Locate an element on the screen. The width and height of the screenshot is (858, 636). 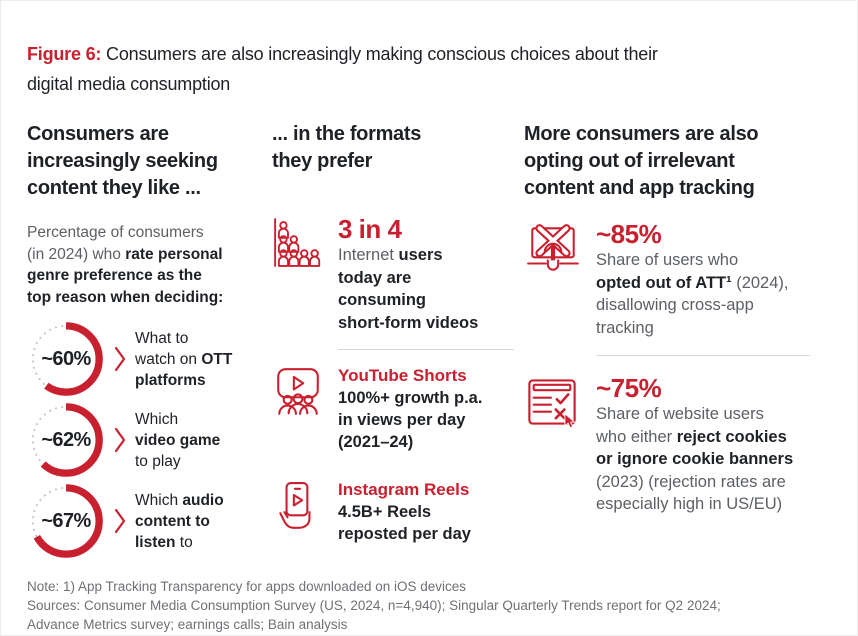
label-regular-tail: to is located at coordinates (184, 542).